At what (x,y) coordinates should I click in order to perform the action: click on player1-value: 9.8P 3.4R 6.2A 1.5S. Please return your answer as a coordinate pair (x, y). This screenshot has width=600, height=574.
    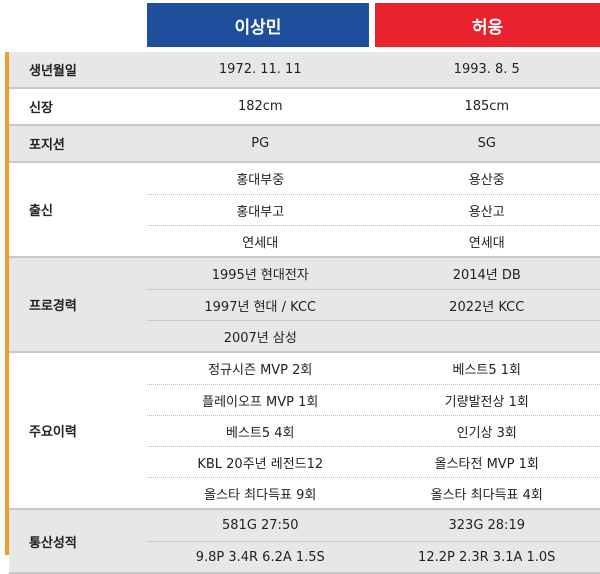
    Looking at the image, I should click on (260, 557).